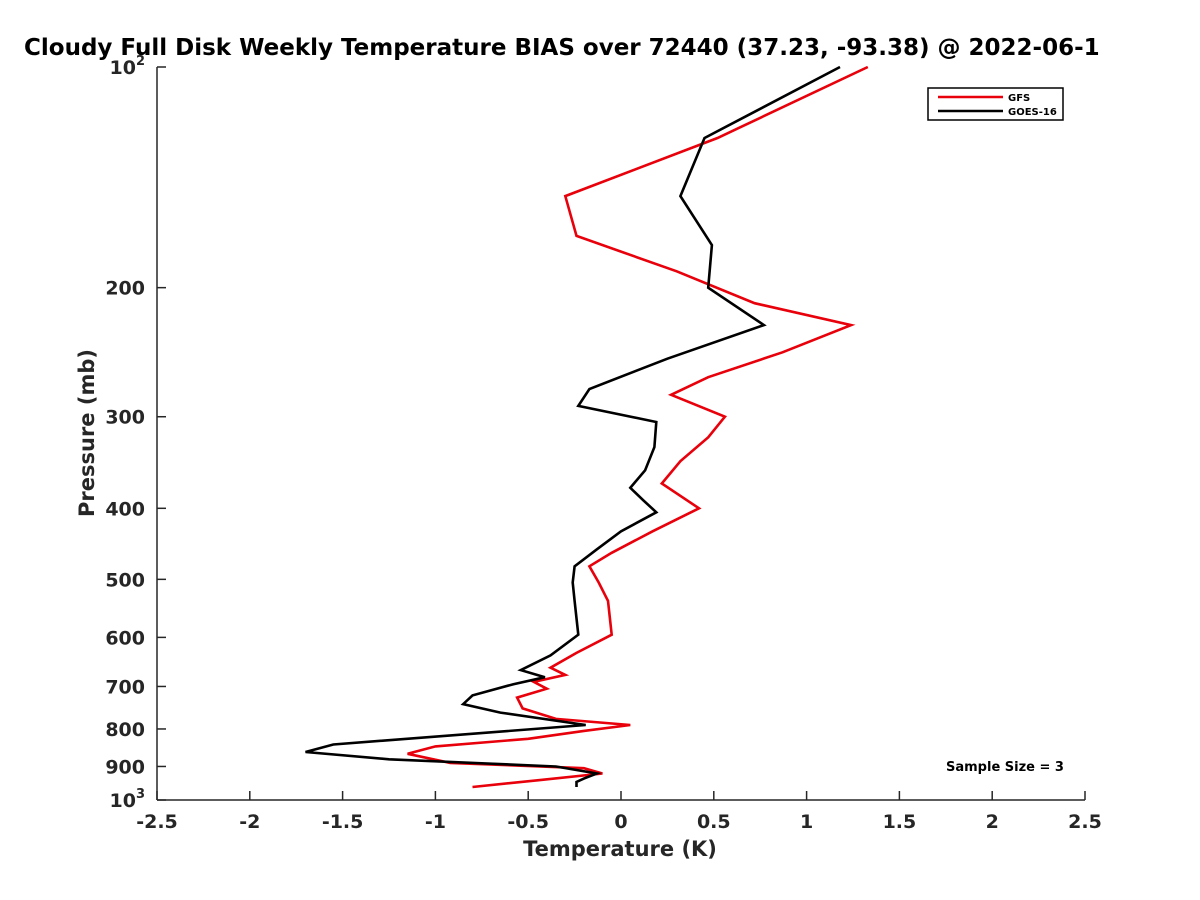  Describe the element at coordinates (1005, 767) in the screenshot. I see `sample-size-annotation: Sample Size = 3` at that location.